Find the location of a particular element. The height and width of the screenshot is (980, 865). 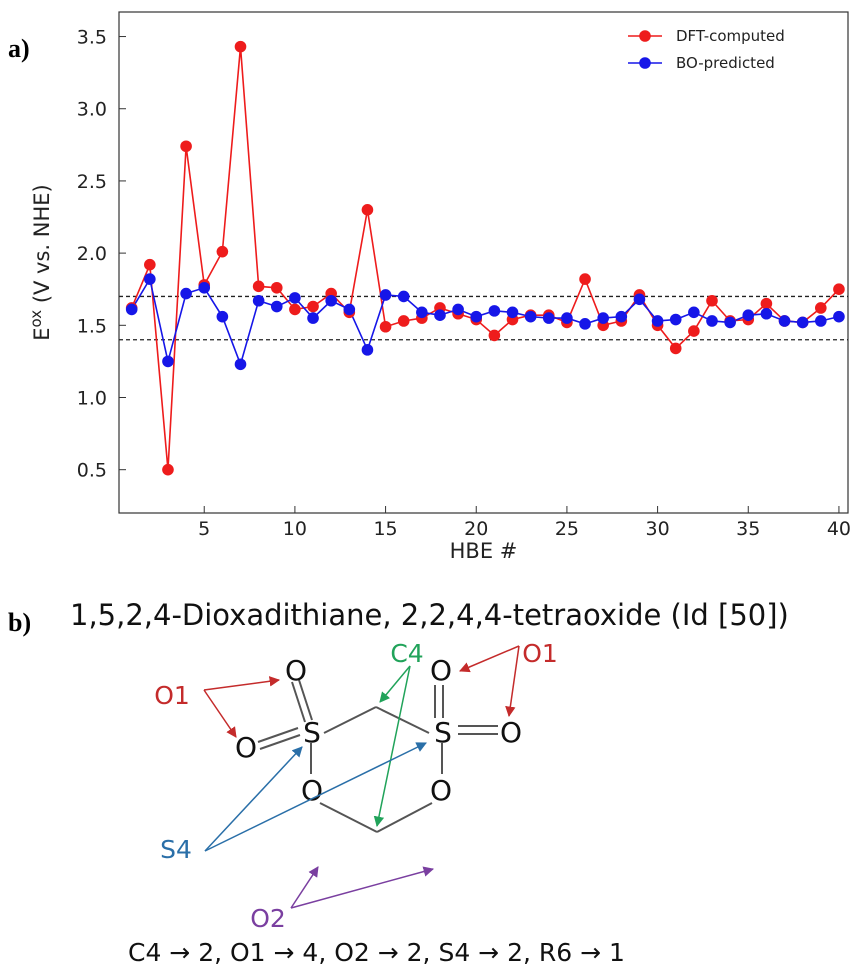

arrow-s4-to-left-sulfur is located at coordinates (253, 799).